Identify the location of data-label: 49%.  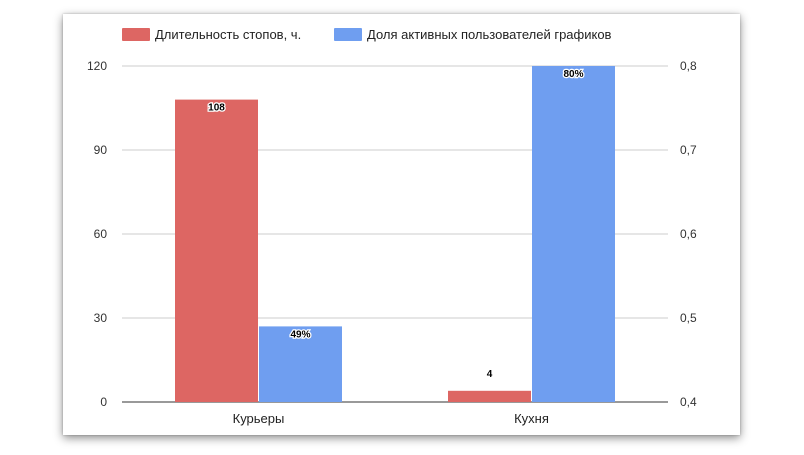
(300, 334).